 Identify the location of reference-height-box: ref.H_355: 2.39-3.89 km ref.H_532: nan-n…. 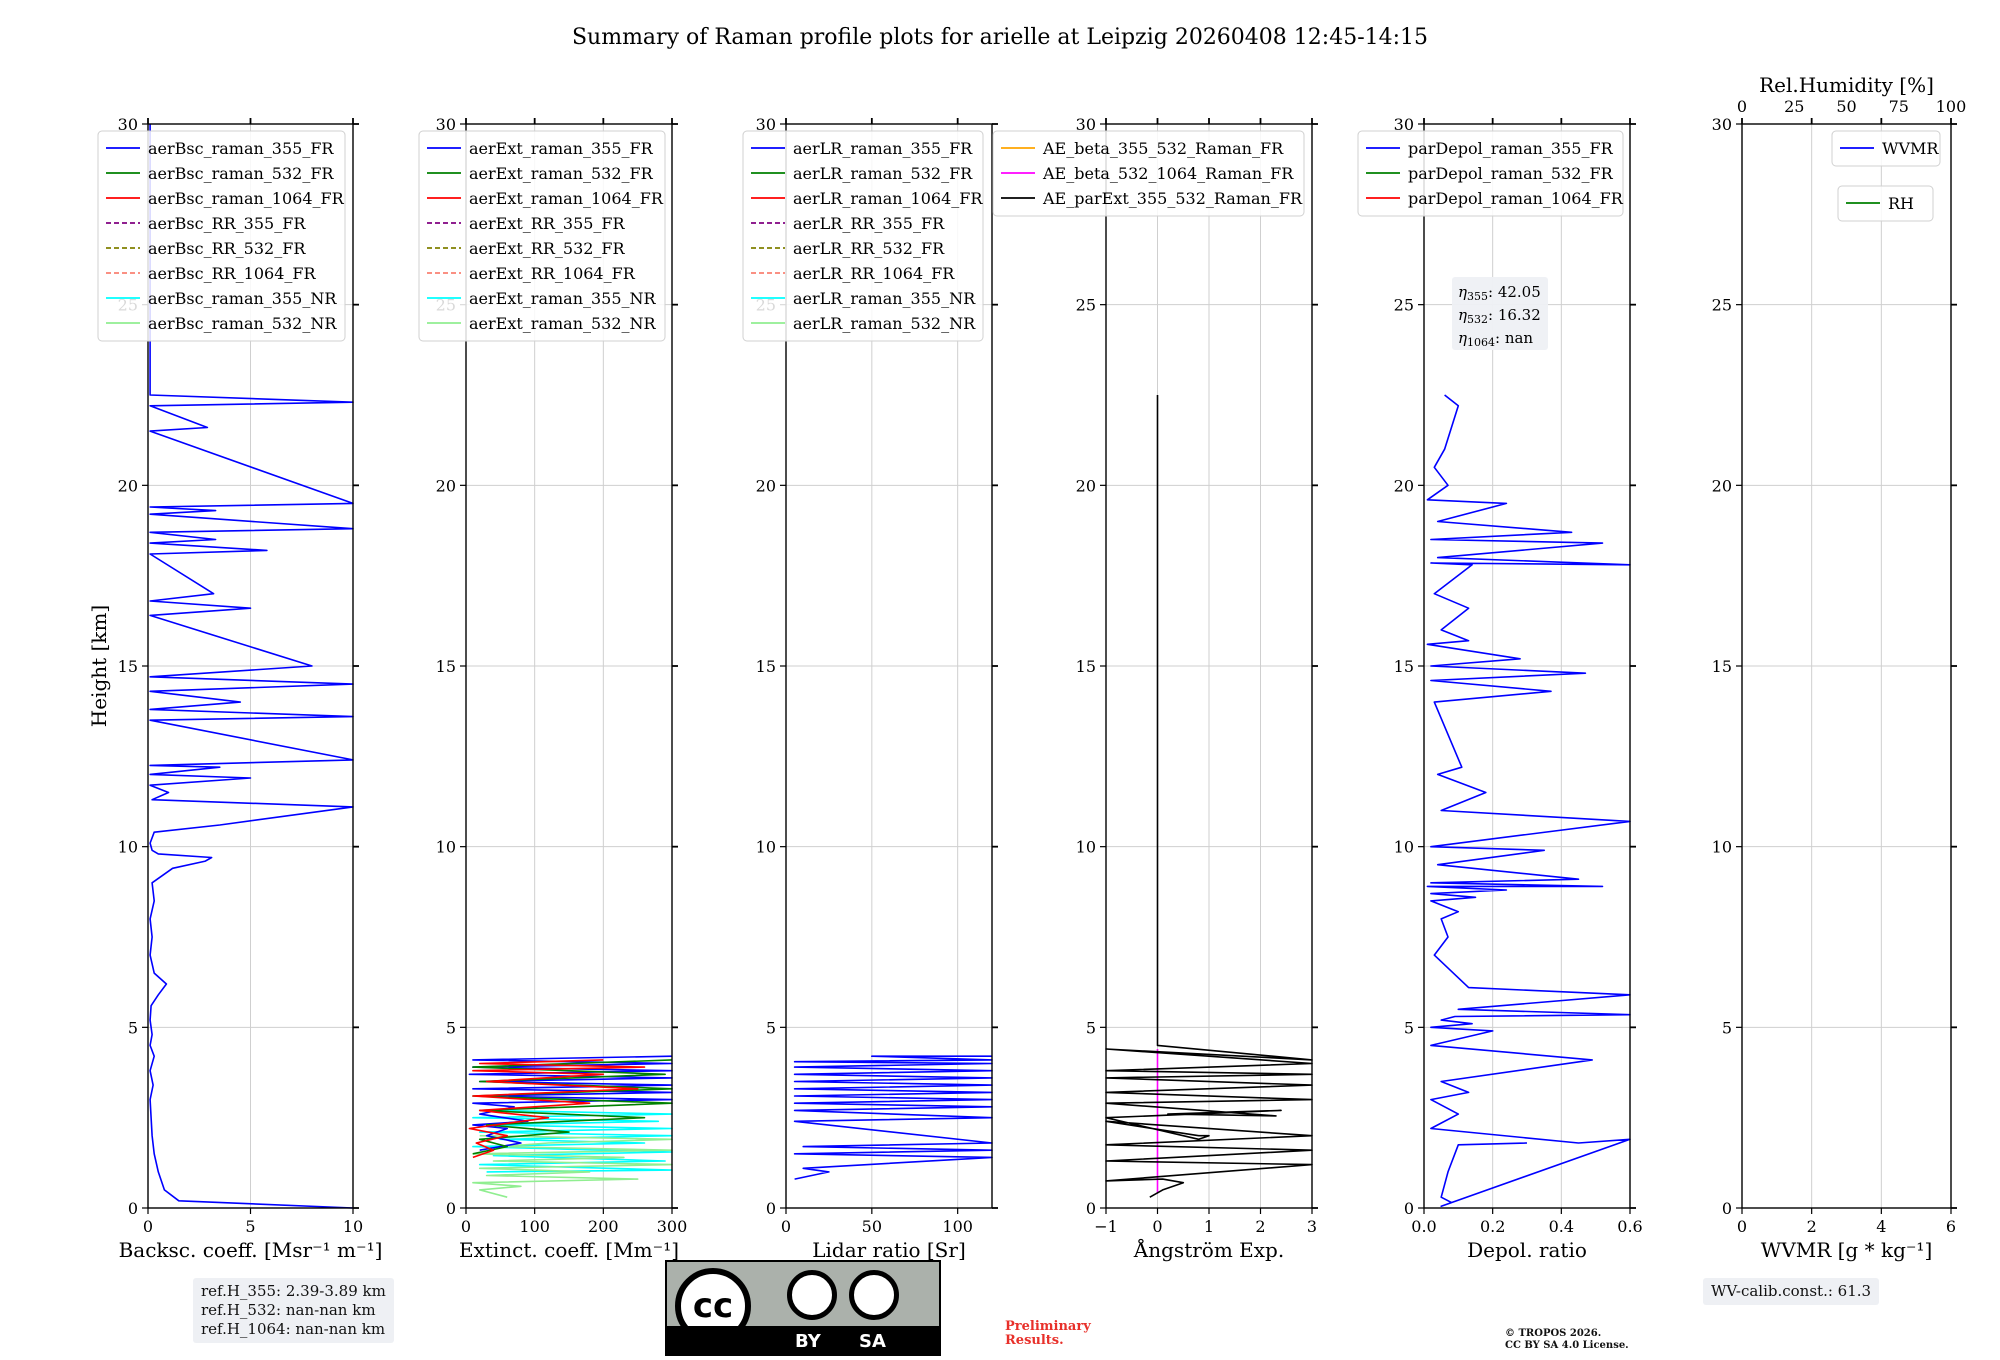
(293, 1310).